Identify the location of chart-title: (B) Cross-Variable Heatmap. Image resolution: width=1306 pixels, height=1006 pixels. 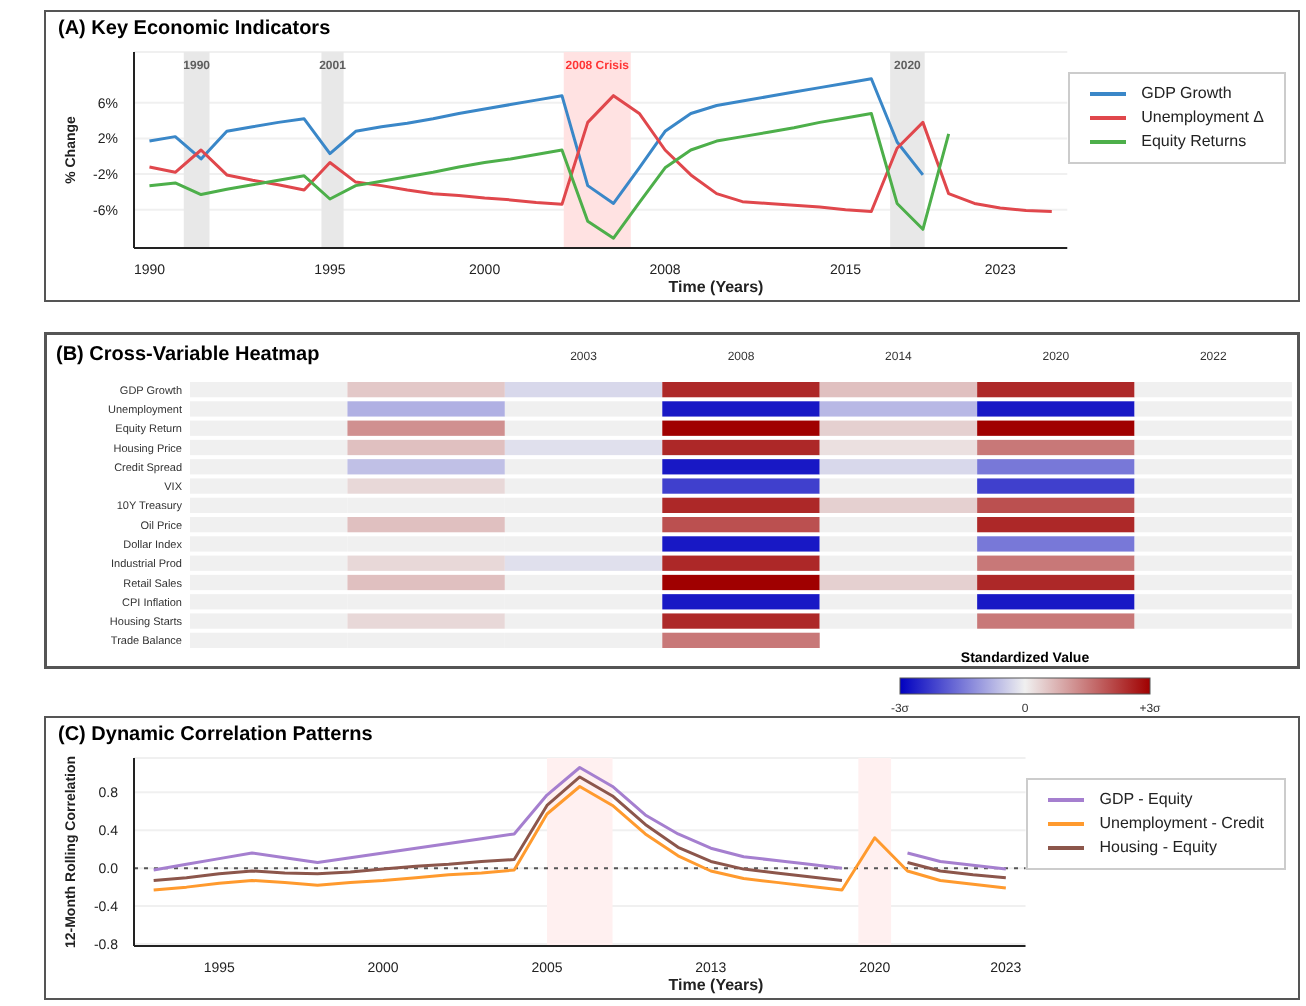
(188, 355).